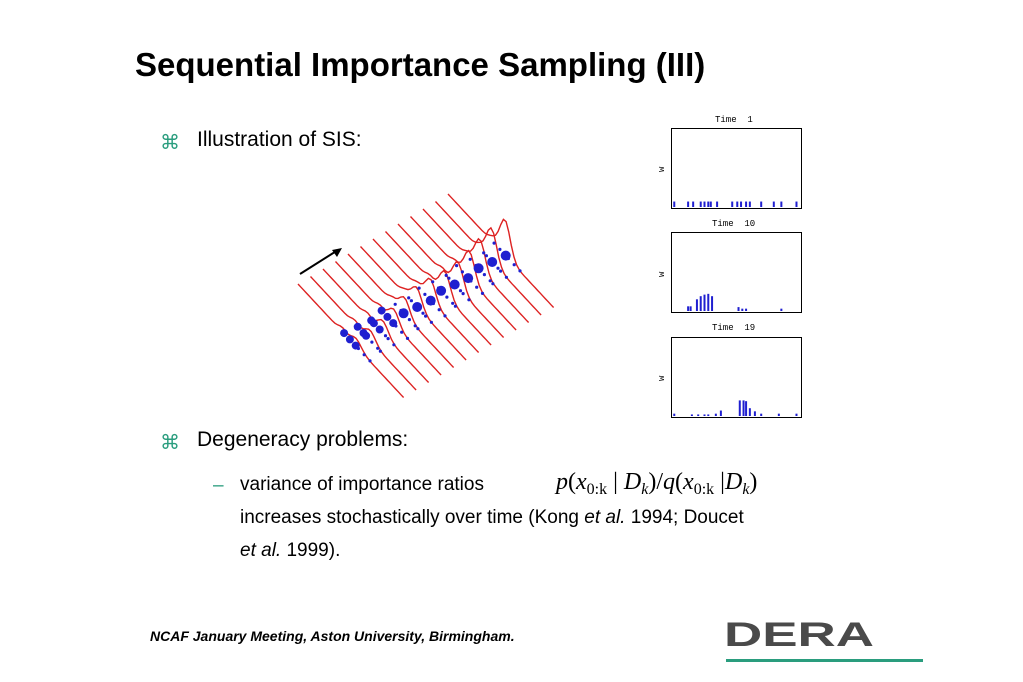 This screenshot has width=1023, height=682. I want to click on panel-title-time-1: Time 1, so click(734, 120).